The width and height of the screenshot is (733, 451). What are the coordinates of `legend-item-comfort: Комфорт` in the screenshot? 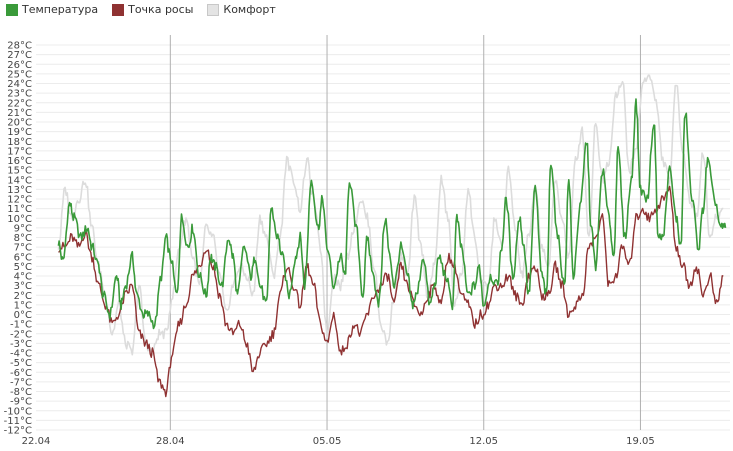 It's located at (241, 9).